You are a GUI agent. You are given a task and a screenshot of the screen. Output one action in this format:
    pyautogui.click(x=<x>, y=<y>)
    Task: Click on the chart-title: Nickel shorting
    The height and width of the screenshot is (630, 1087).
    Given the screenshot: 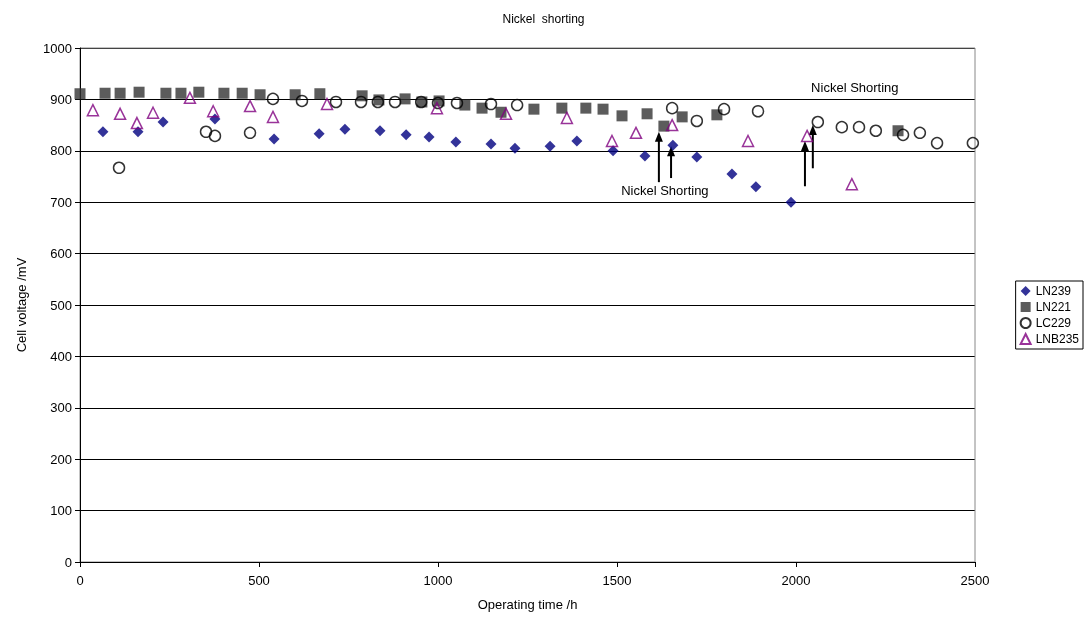 What is the action you would take?
    pyautogui.click(x=543, y=19)
    